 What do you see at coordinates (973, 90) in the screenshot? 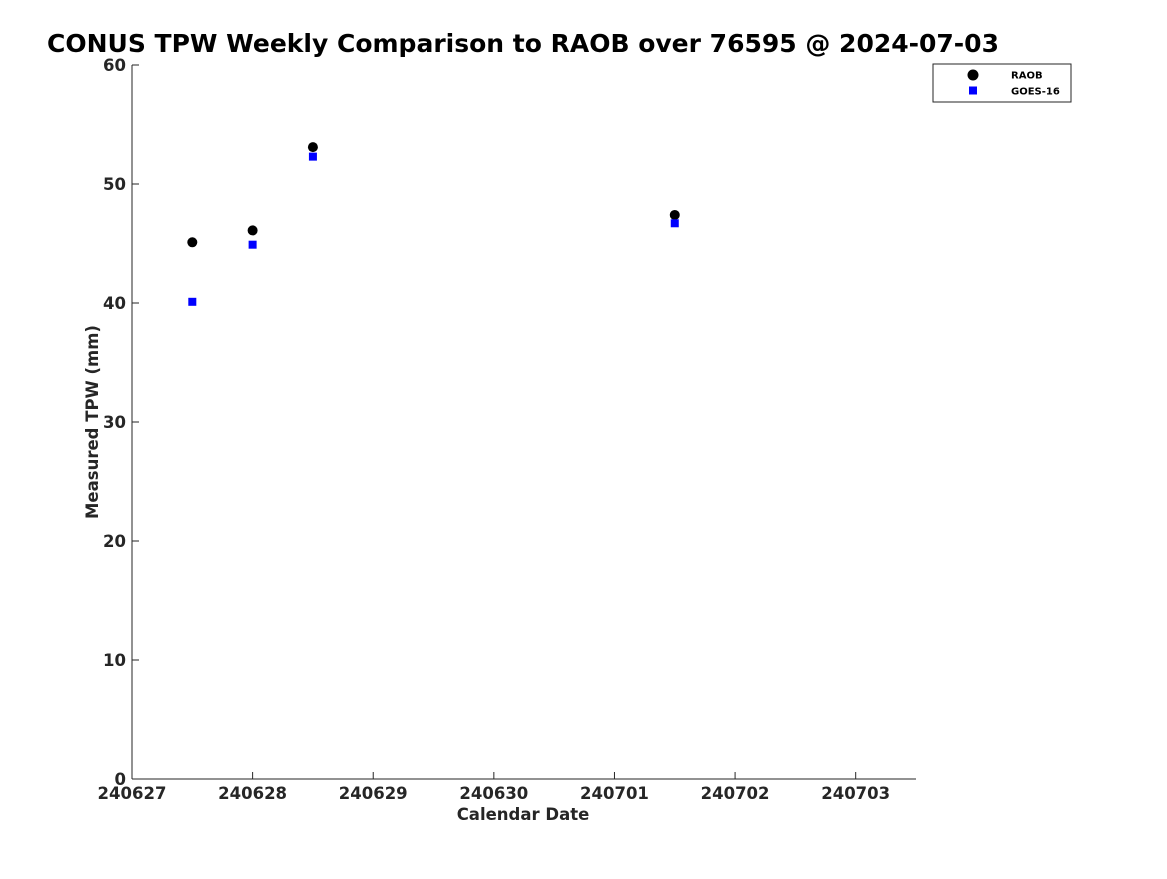
I see `legend-marker-goes16` at bounding box center [973, 90].